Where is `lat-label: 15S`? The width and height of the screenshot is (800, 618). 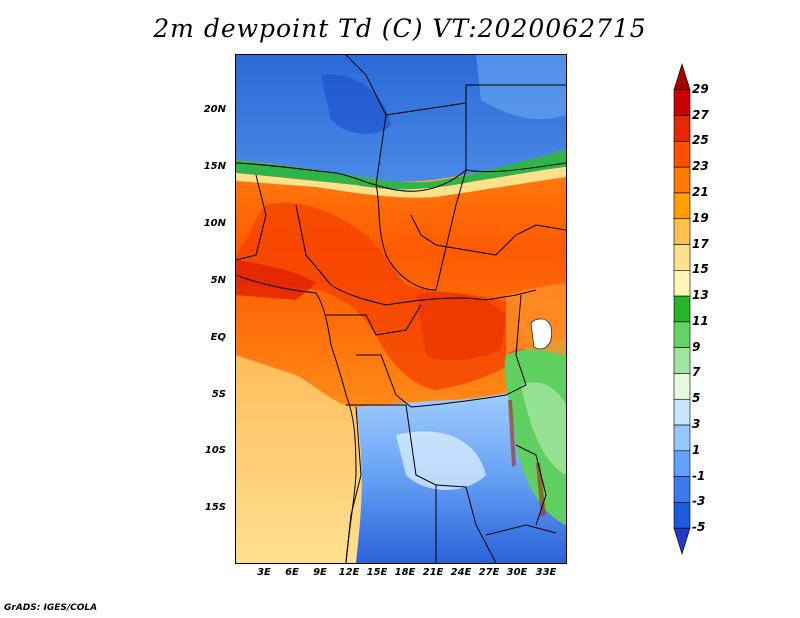
lat-label: 15S is located at coordinates (215, 507).